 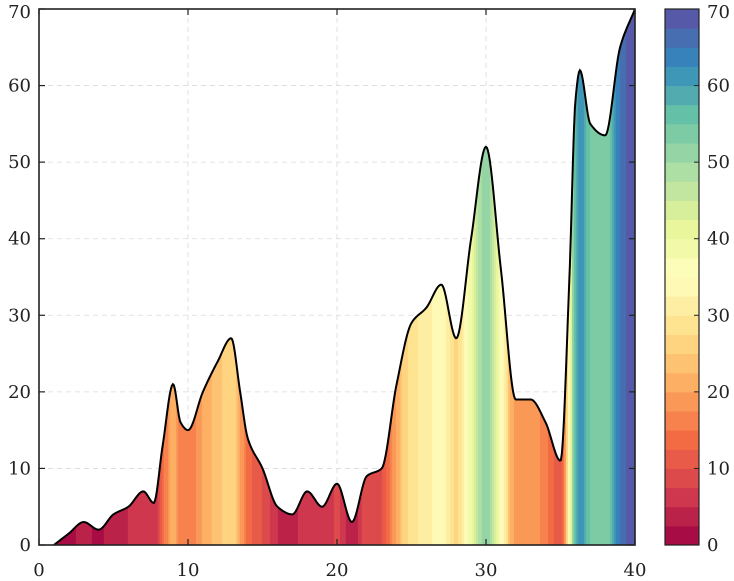 What do you see at coordinates (718, 468) in the screenshot?
I see `colorbar-tick-label: 10` at bounding box center [718, 468].